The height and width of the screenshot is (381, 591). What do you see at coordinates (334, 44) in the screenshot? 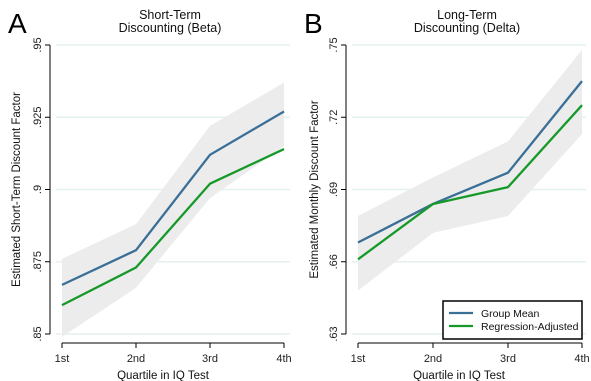
I see `y-tick-label: .75` at bounding box center [334, 44].